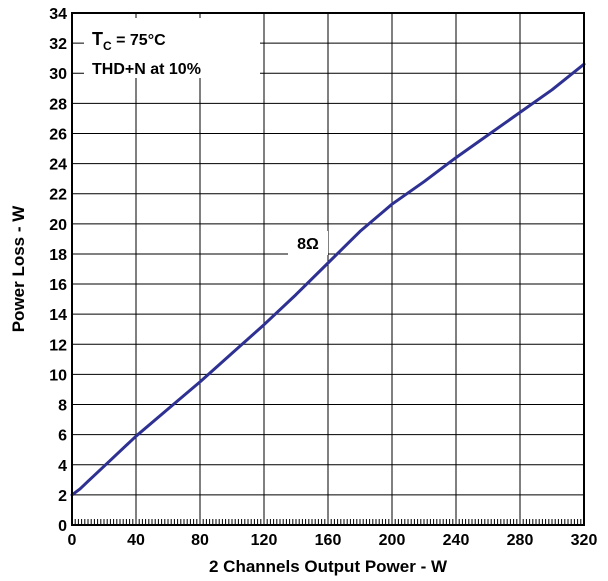 The width and height of the screenshot is (608, 581). Describe the element at coordinates (58, 14) in the screenshot. I see `y-tick-label: 34` at that location.